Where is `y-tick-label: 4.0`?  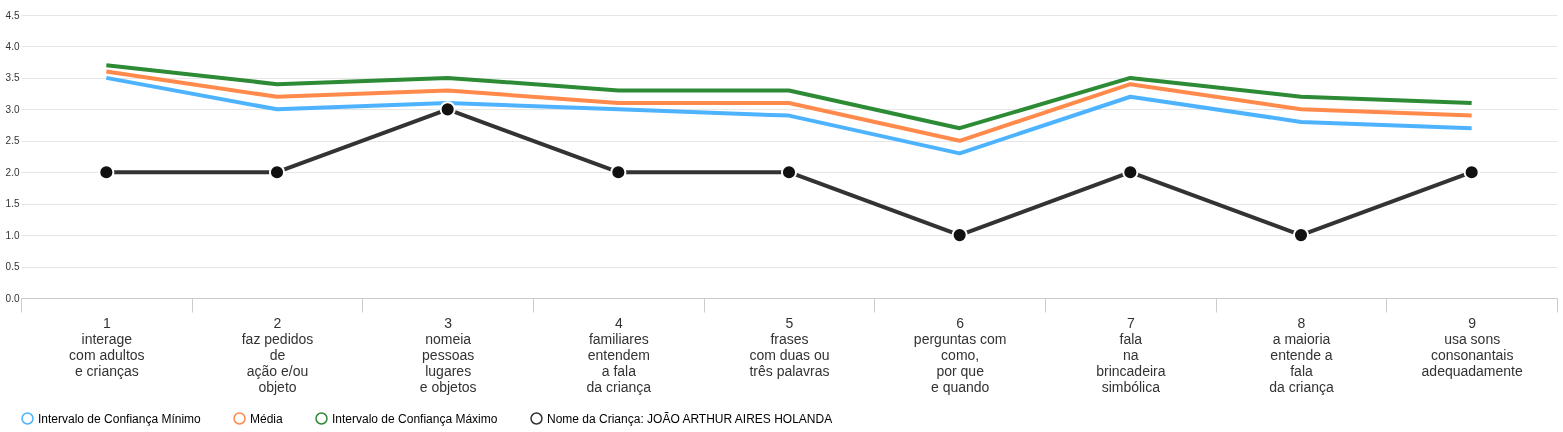 y-tick-label: 4.0 is located at coordinates (12, 46).